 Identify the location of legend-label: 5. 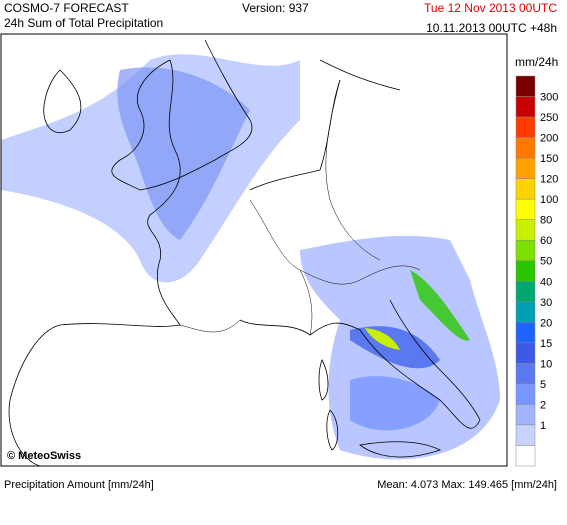
(543, 385).